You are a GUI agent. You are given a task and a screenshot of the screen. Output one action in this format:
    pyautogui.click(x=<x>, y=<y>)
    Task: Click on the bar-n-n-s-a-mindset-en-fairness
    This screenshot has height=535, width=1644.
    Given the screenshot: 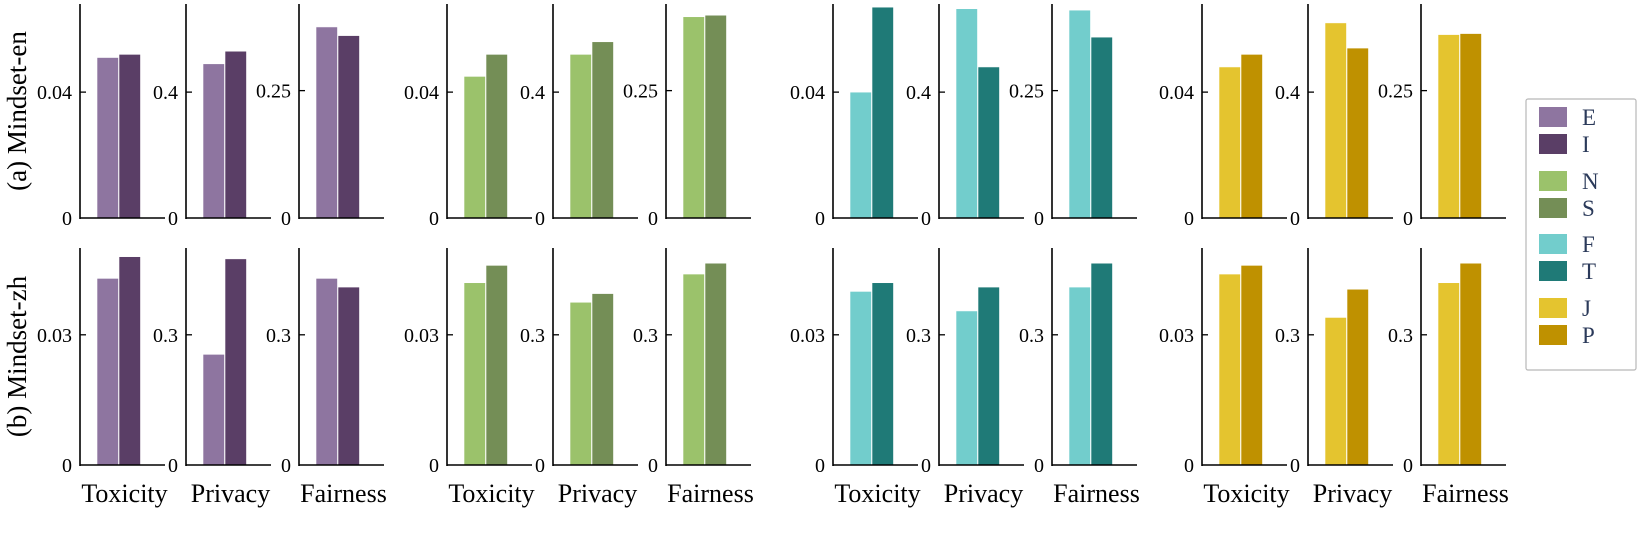 What is the action you would take?
    pyautogui.click(x=693, y=117)
    